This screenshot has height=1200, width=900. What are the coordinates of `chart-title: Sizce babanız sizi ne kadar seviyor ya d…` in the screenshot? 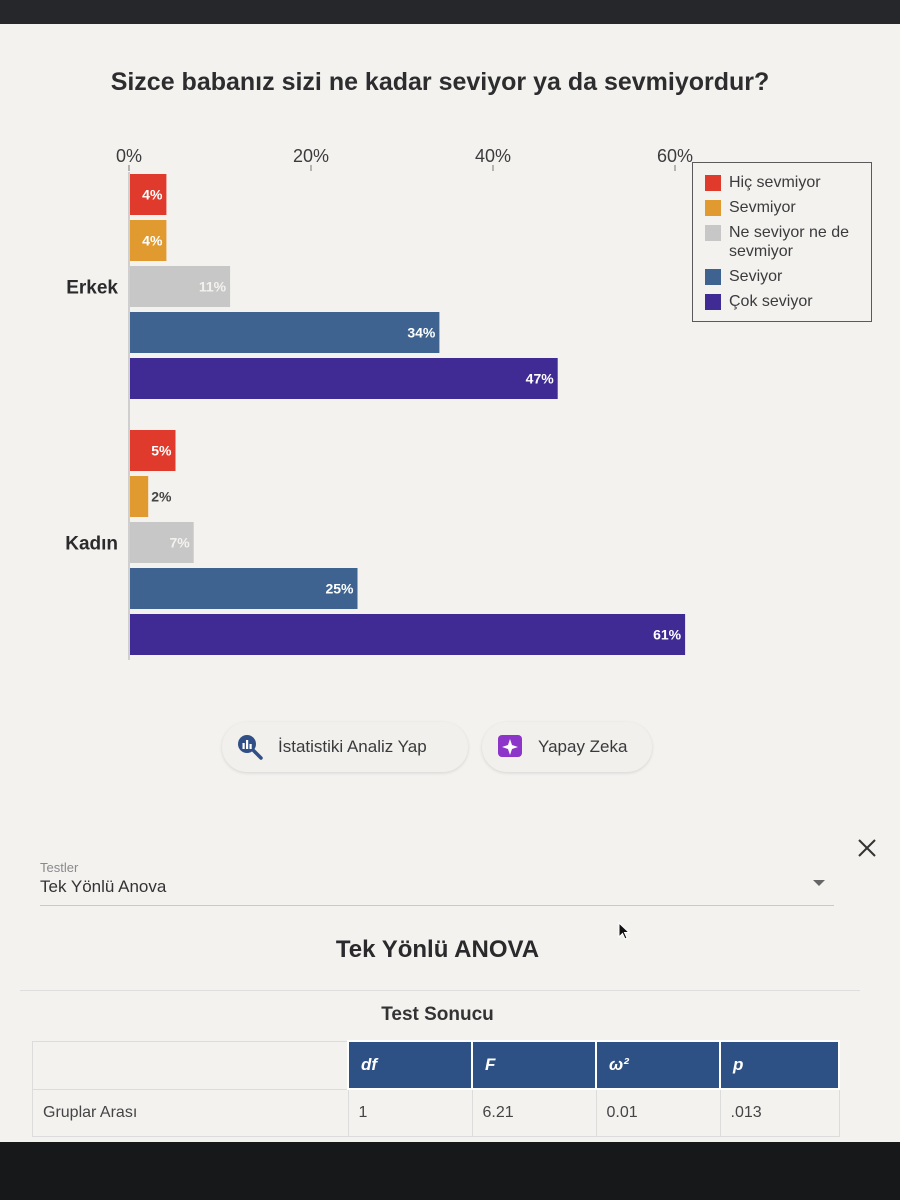 It's located at (440, 82).